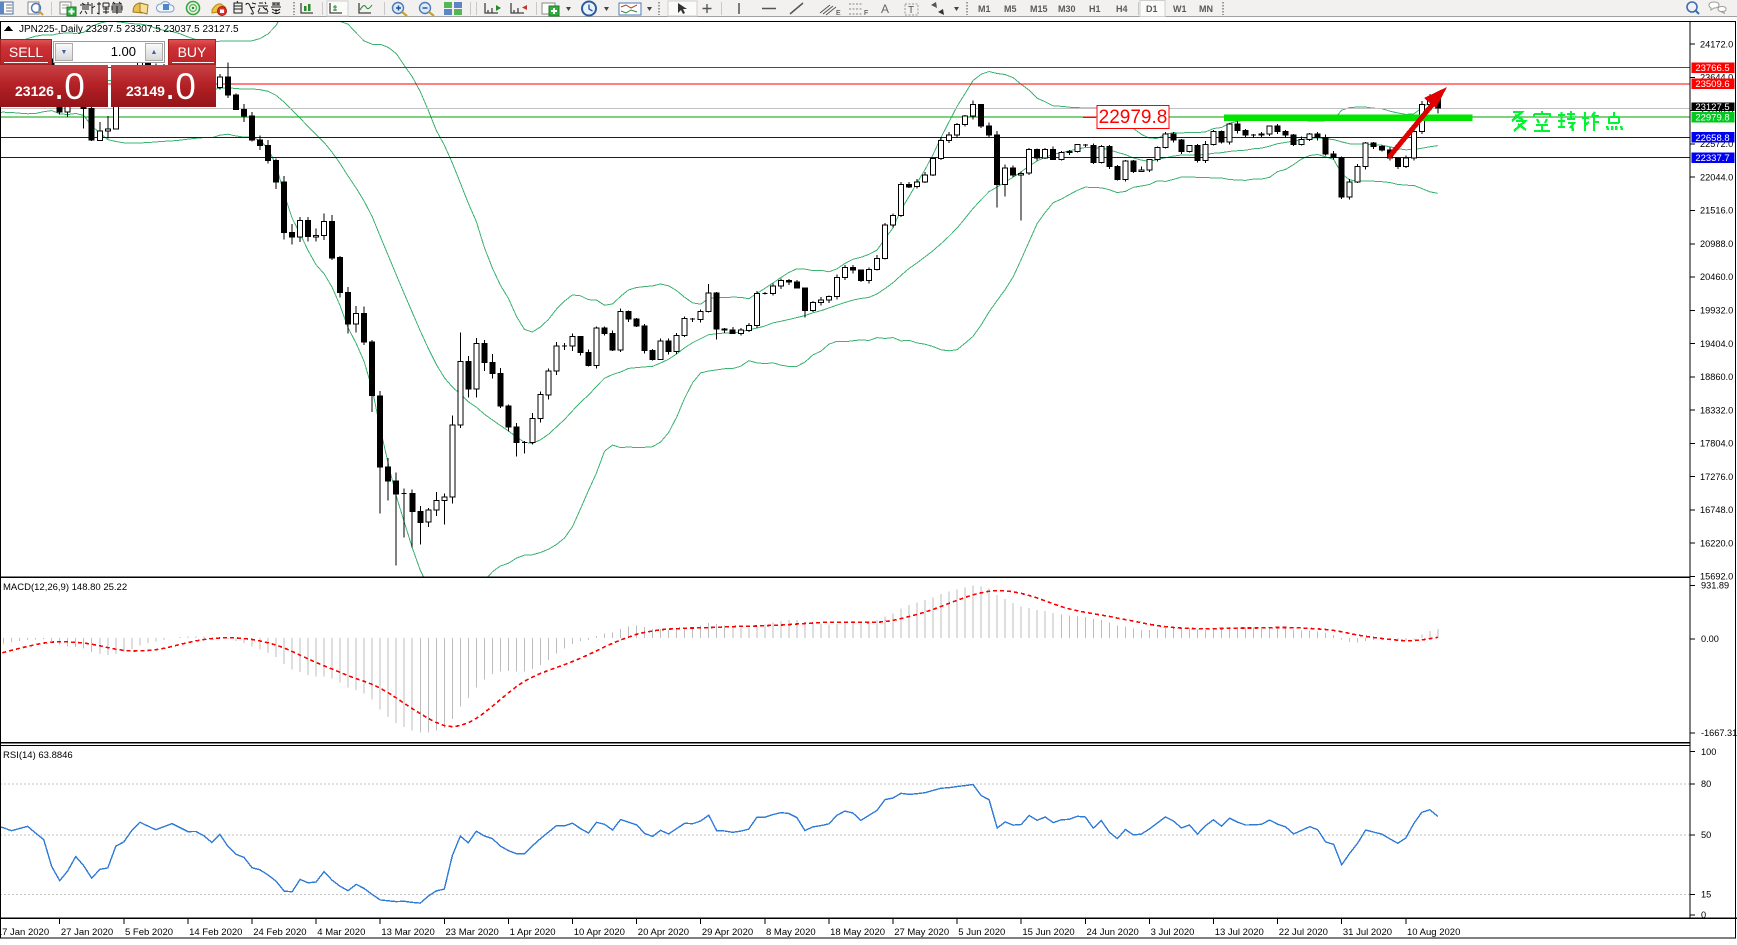  Describe the element at coordinates (1716, 177) in the screenshot. I see `svg-text: 22044.0` at that location.